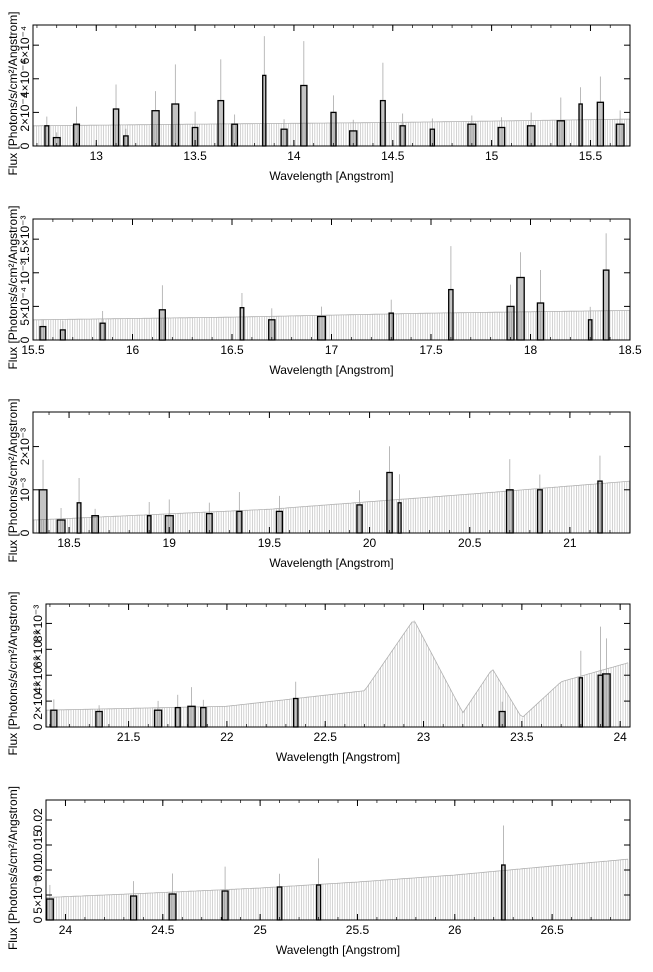  What do you see at coordinates (163, 930) in the screenshot?
I see `x-tick-label: 24.5` at bounding box center [163, 930].